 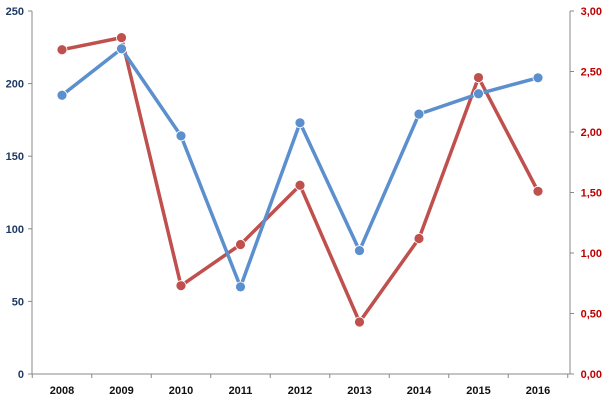 What do you see at coordinates (591, 133) in the screenshot?
I see `right-tick-label: 2,00` at bounding box center [591, 133].